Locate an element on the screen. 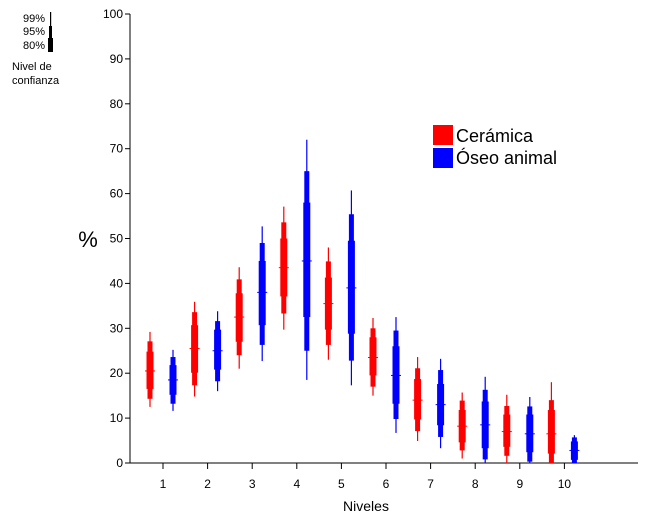  legend: Cerámica Óseo animal is located at coordinates (495, 146).